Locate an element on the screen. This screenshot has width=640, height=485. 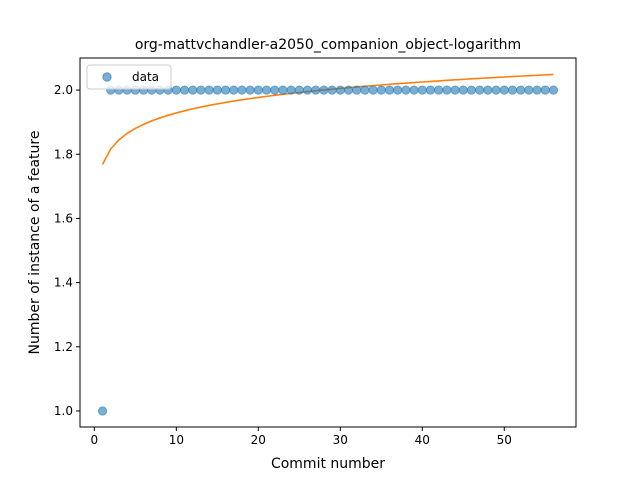
legend-box is located at coordinates (129, 77).